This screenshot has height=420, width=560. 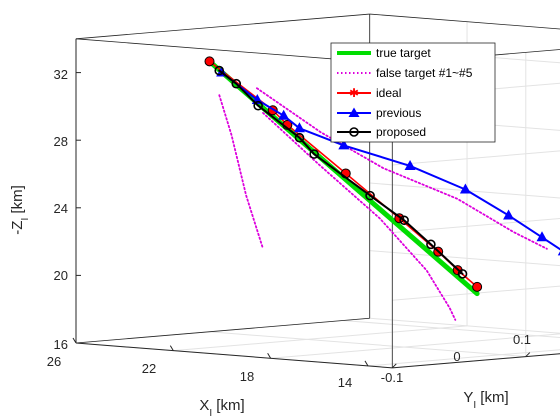 What do you see at coordinates (210, 413) in the screenshot?
I see `x-axis-label-sub: I` at bounding box center [210, 413].